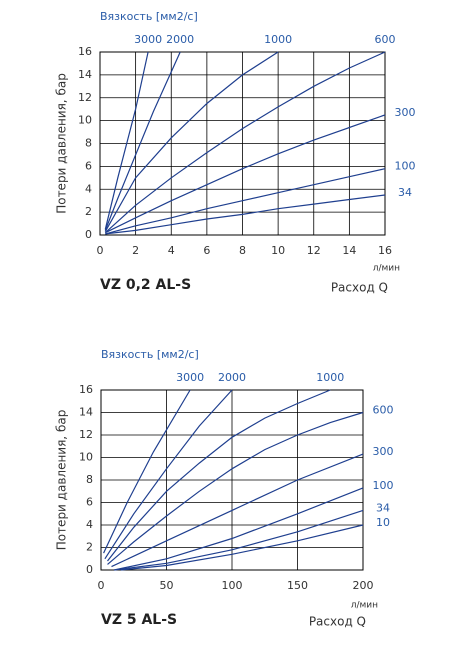 The image size is (450, 650). Describe the element at coordinates (349, 250) in the screenshot. I see `x-tick-label: 14` at that location.